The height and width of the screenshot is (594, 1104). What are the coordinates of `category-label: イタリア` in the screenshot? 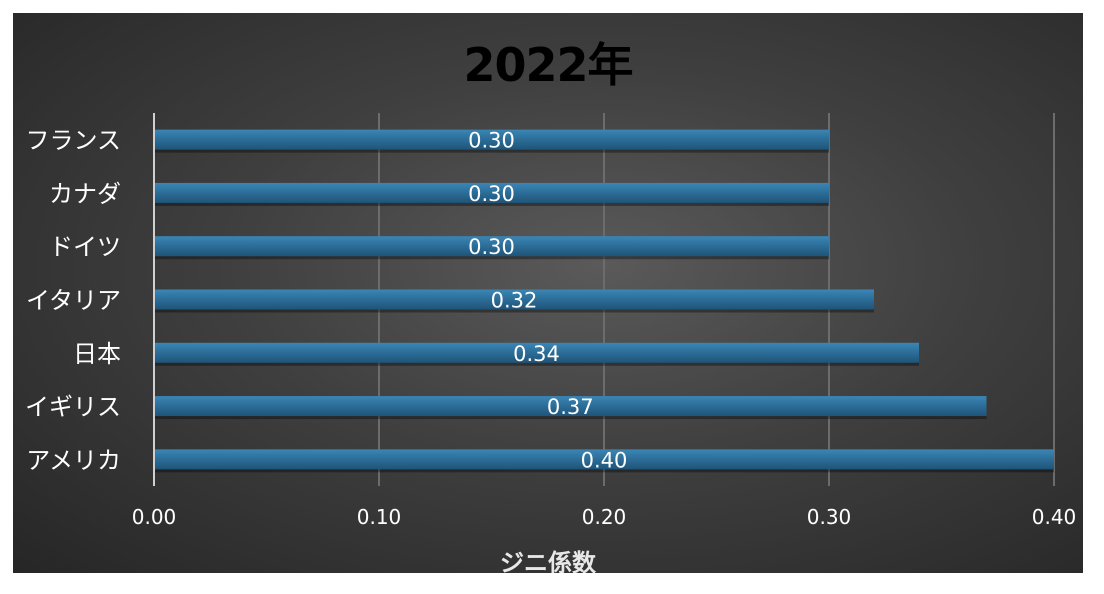 It's located at (73, 301).